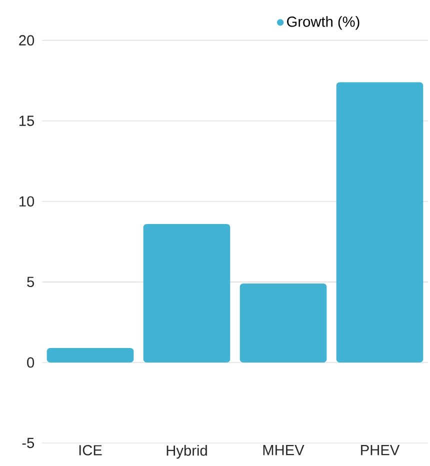 The width and height of the screenshot is (430, 466). Describe the element at coordinates (283, 450) in the screenshot. I see `x-tick-label: MHEV` at that location.